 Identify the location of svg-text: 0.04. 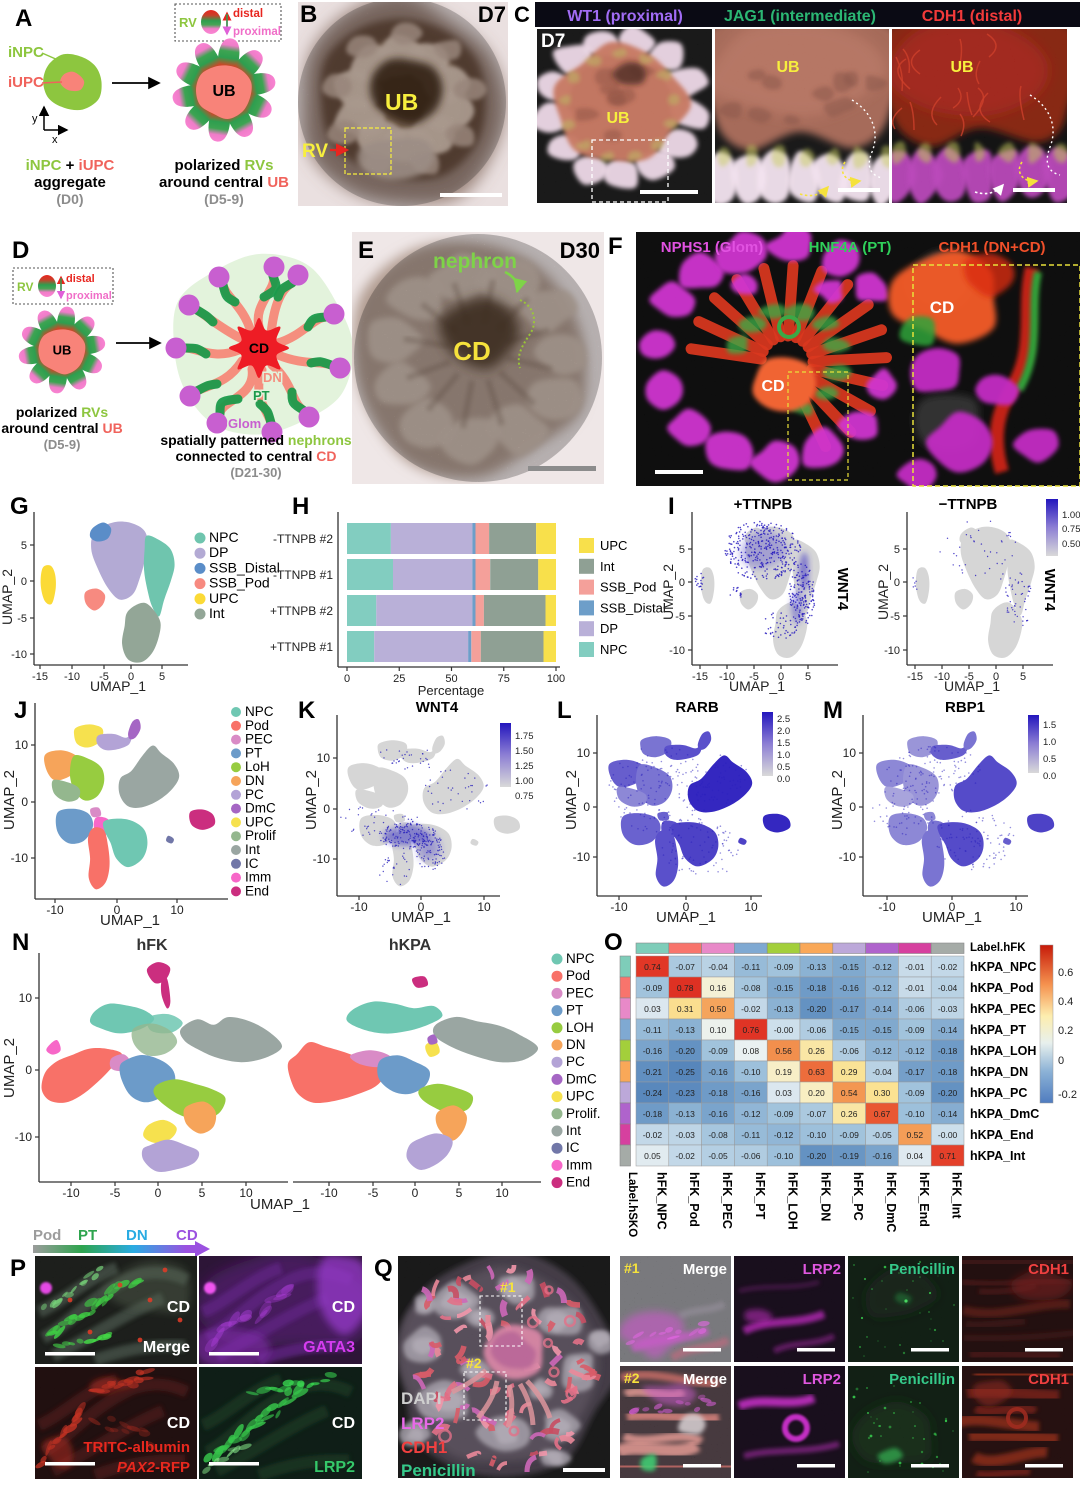
(915, 1156).